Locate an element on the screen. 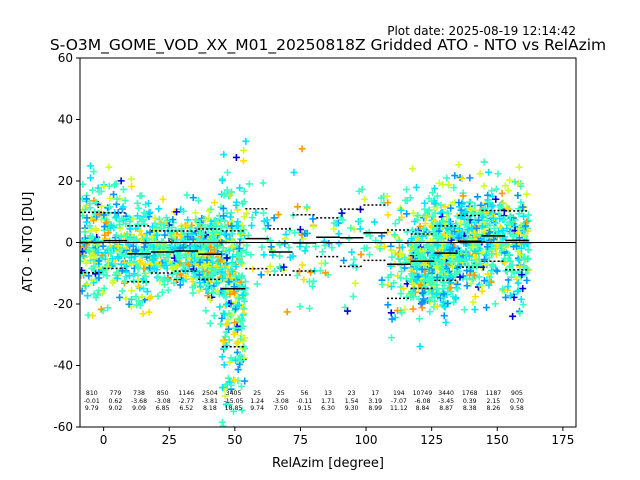 This screenshot has width=640, height=480. bin-mean-label: 0.39 is located at coordinates (470, 401).